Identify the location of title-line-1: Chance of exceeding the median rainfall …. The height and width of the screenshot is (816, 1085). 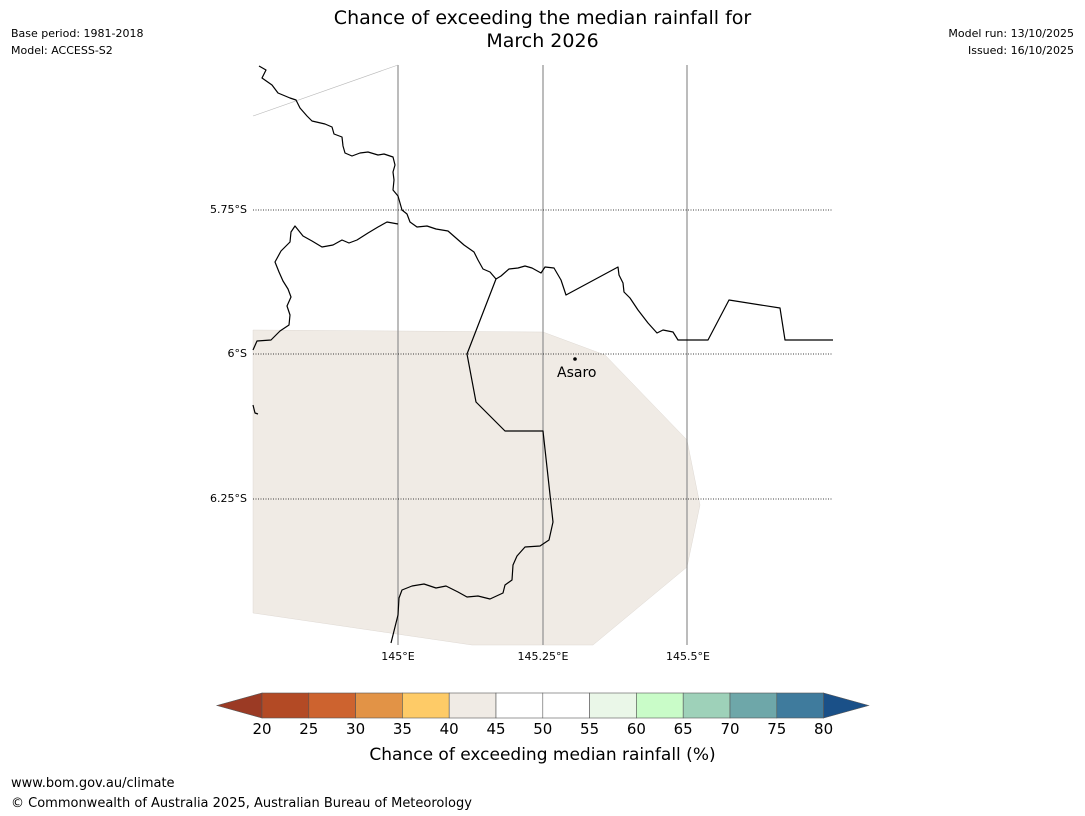
(542, 18).